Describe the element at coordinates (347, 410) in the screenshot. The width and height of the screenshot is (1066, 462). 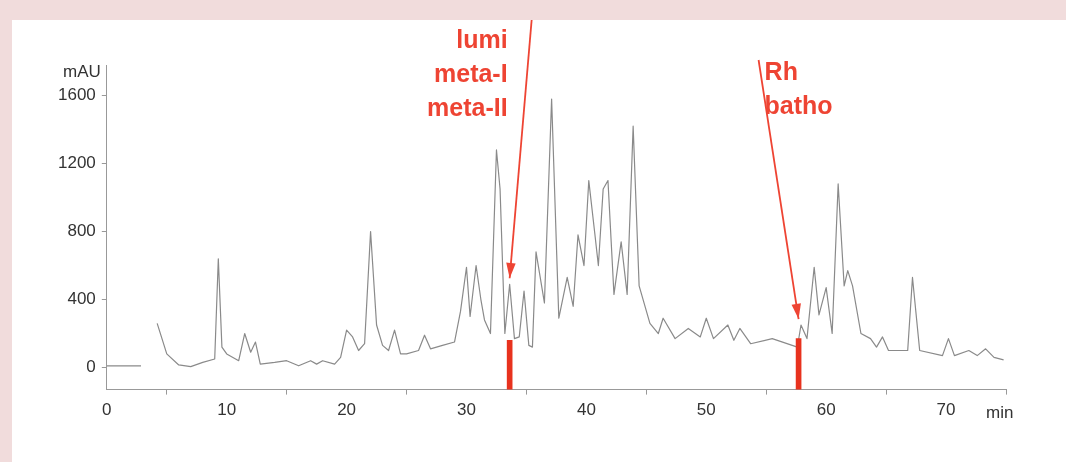
I see `x-tick-label: 20` at that location.